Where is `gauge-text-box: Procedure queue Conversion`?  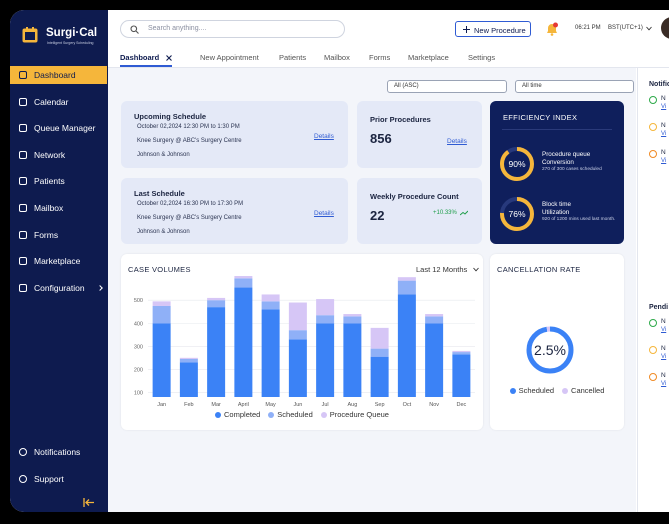
gauge-text-box: Procedure queue Conversion is located at coordinates (567, 159).